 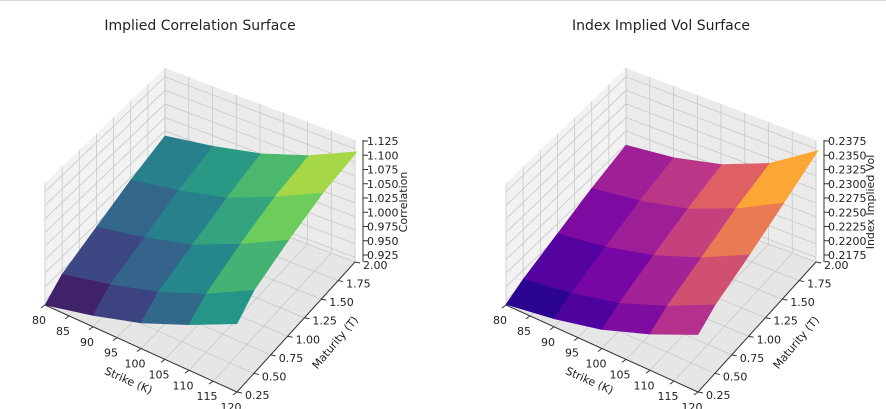 I want to click on z-tick-label: 1.100, so click(x=383, y=155).